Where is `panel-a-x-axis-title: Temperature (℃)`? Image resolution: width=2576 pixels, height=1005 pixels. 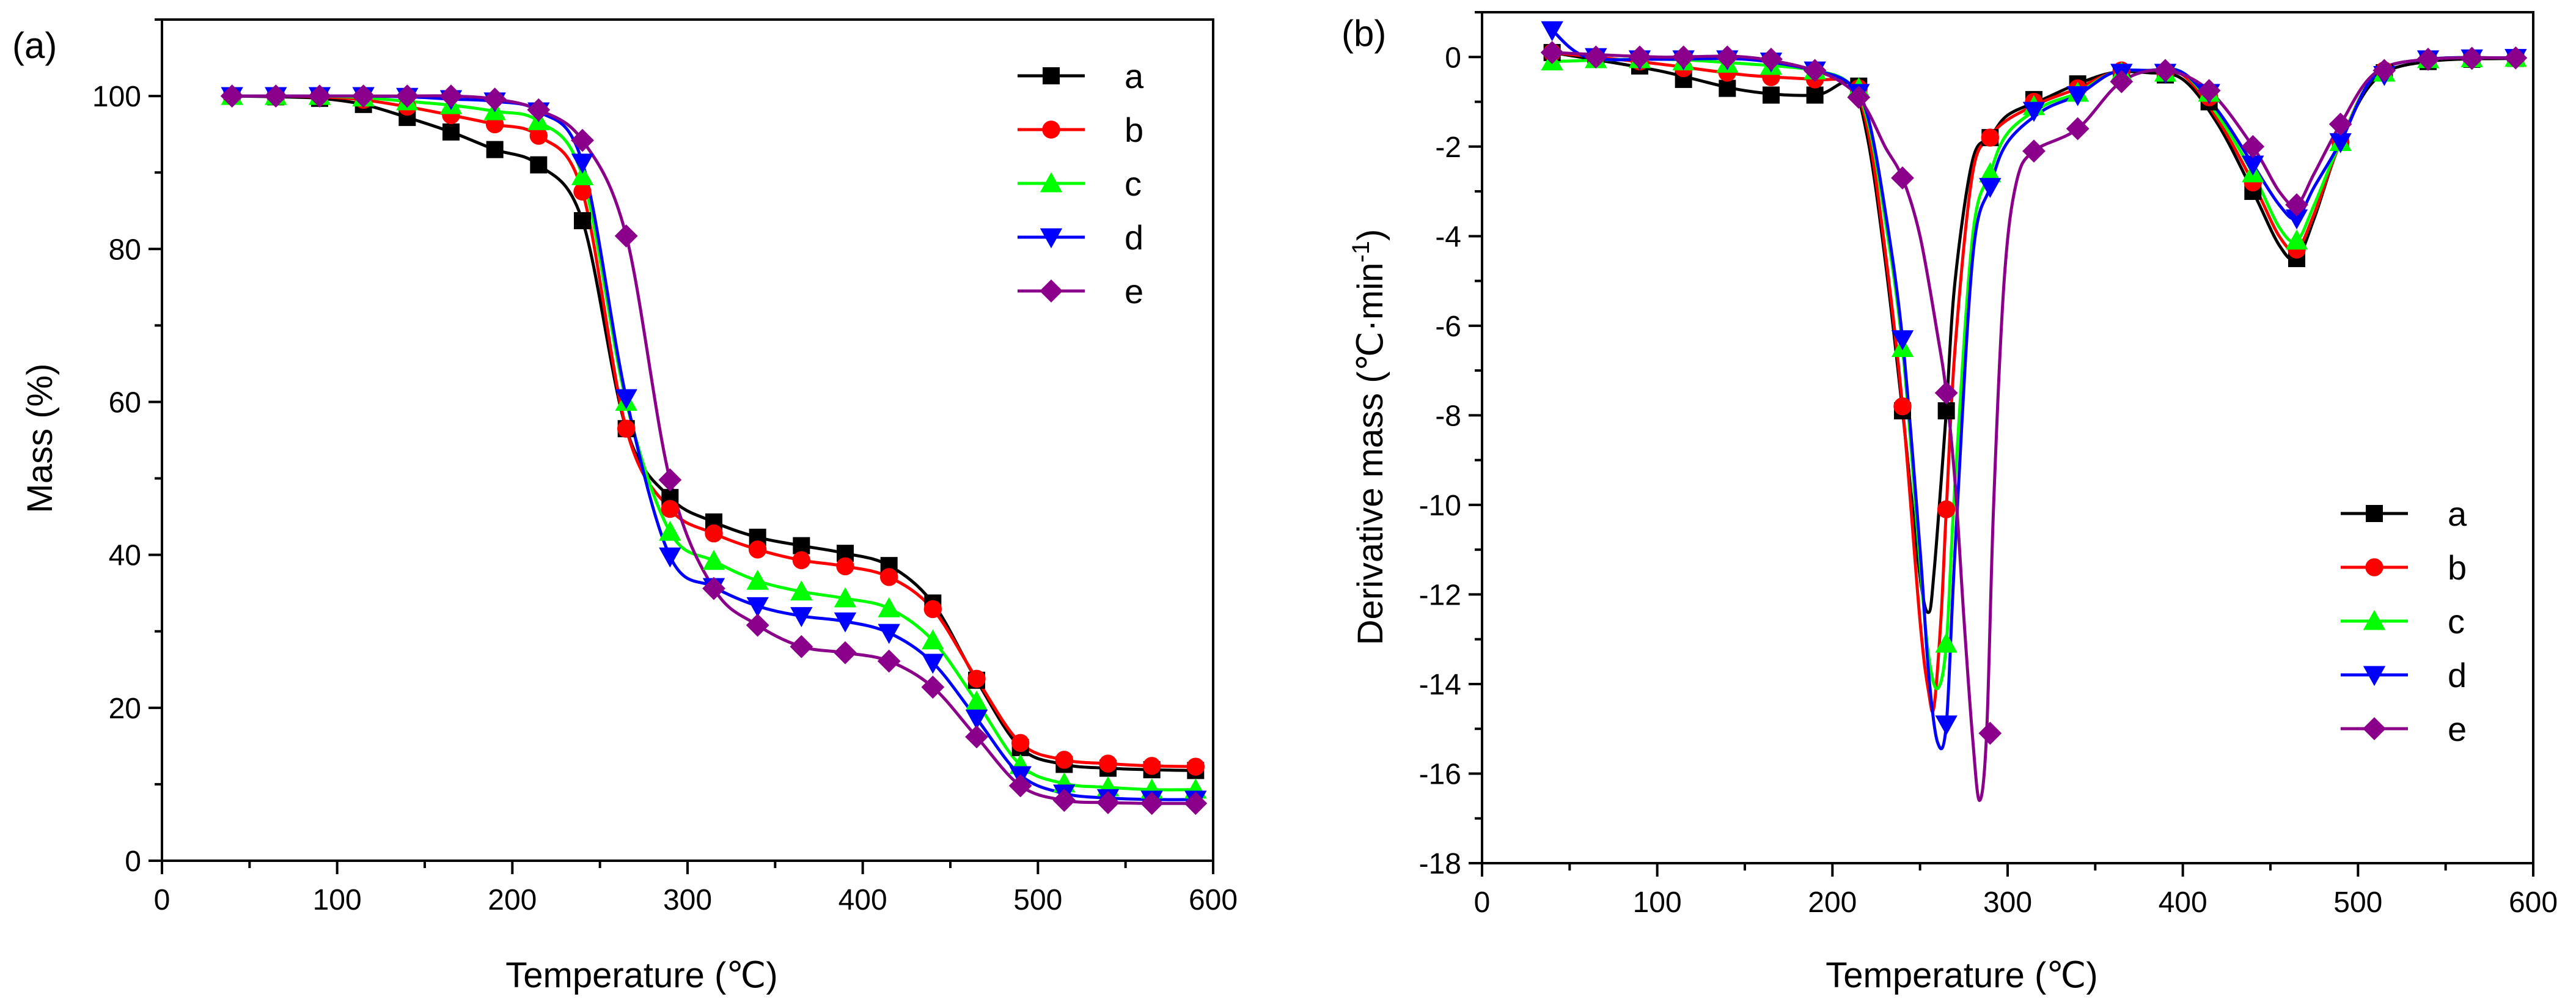
panel-a-x-axis-title: Temperature (℃) is located at coordinates (641, 975).